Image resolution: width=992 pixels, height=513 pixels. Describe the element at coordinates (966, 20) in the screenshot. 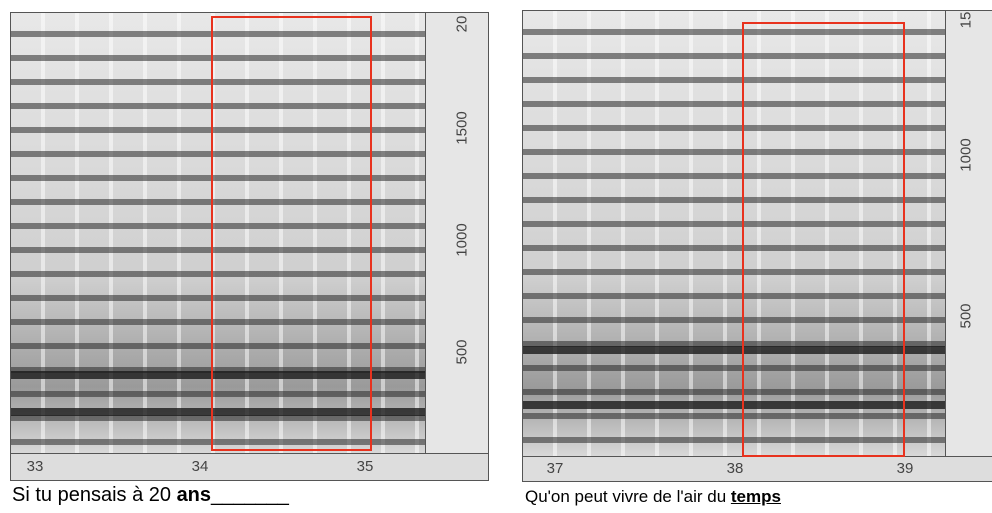

I see `y-label: 15` at that location.